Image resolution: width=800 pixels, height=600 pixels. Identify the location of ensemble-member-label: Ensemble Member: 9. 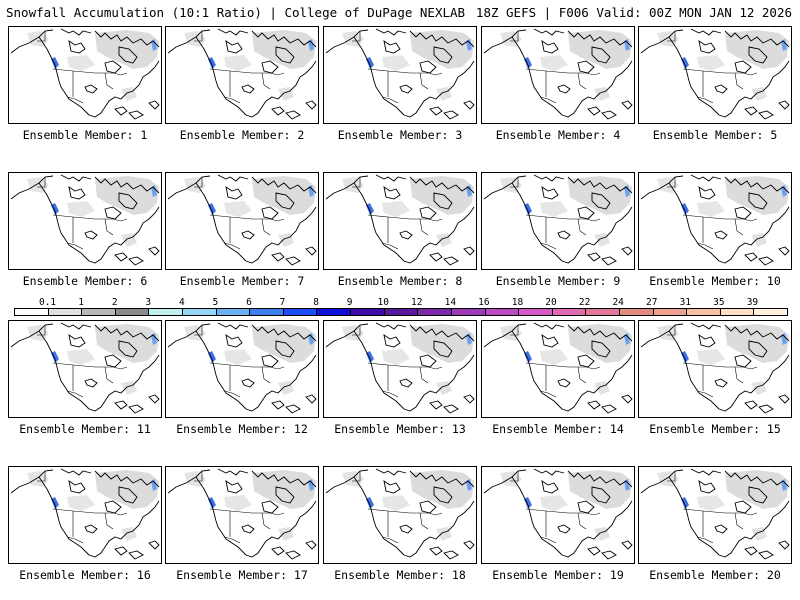
(558, 281).